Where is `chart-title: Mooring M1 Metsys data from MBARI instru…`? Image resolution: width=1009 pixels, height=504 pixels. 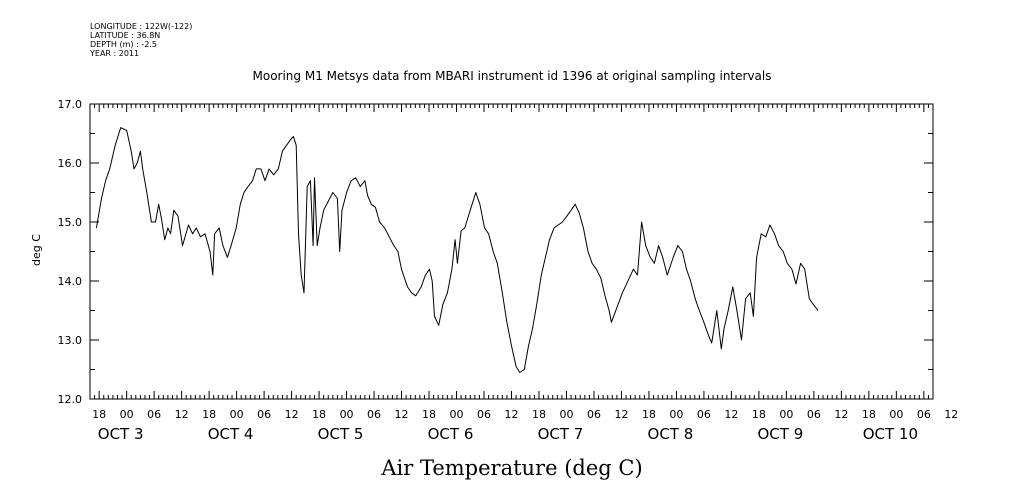 chart-title: Mooring M1 Metsys data from MBARI instru… is located at coordinates (512, 76).